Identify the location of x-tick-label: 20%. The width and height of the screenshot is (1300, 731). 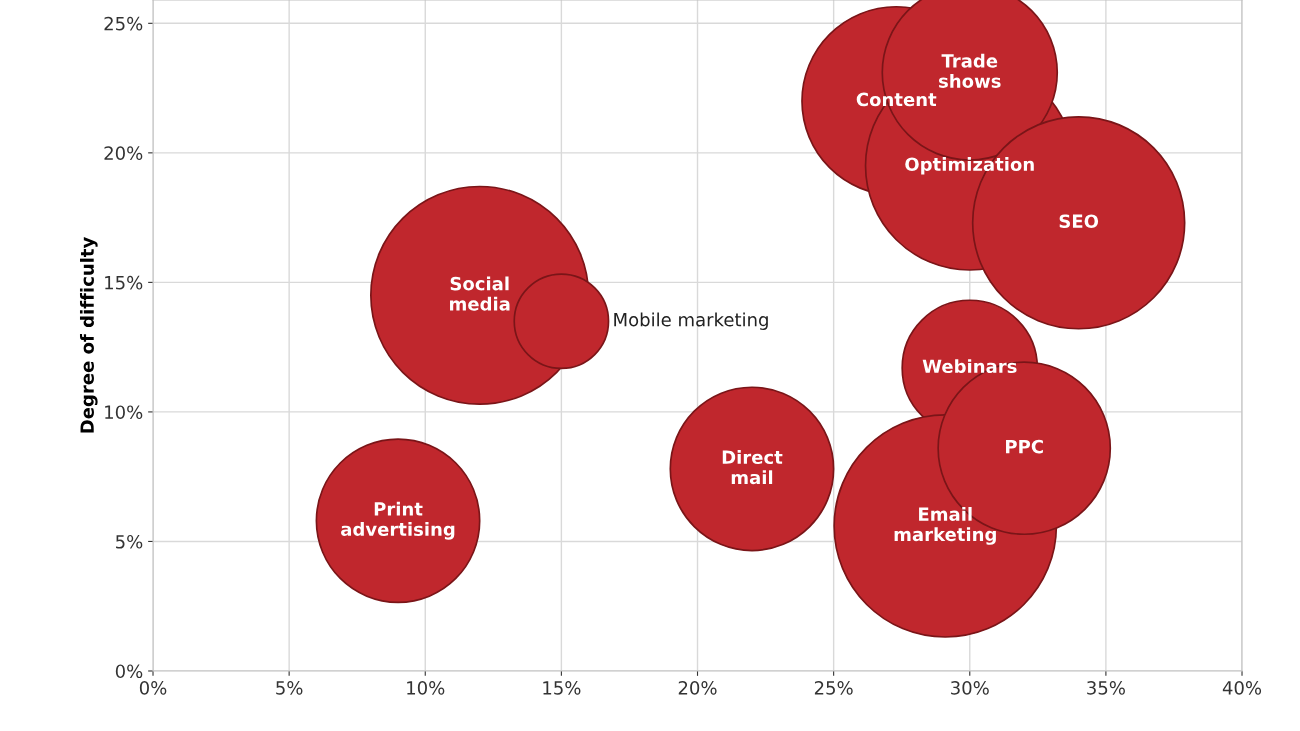
(697, 688).